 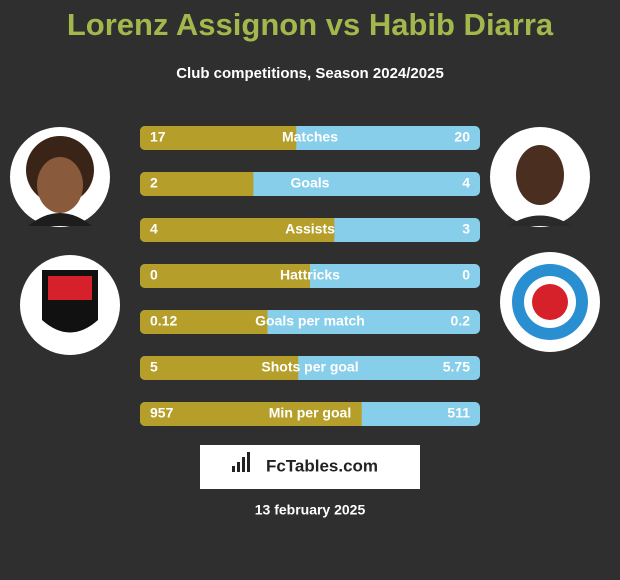 I want to click on left-value: 0, so click(x=154, y=275).